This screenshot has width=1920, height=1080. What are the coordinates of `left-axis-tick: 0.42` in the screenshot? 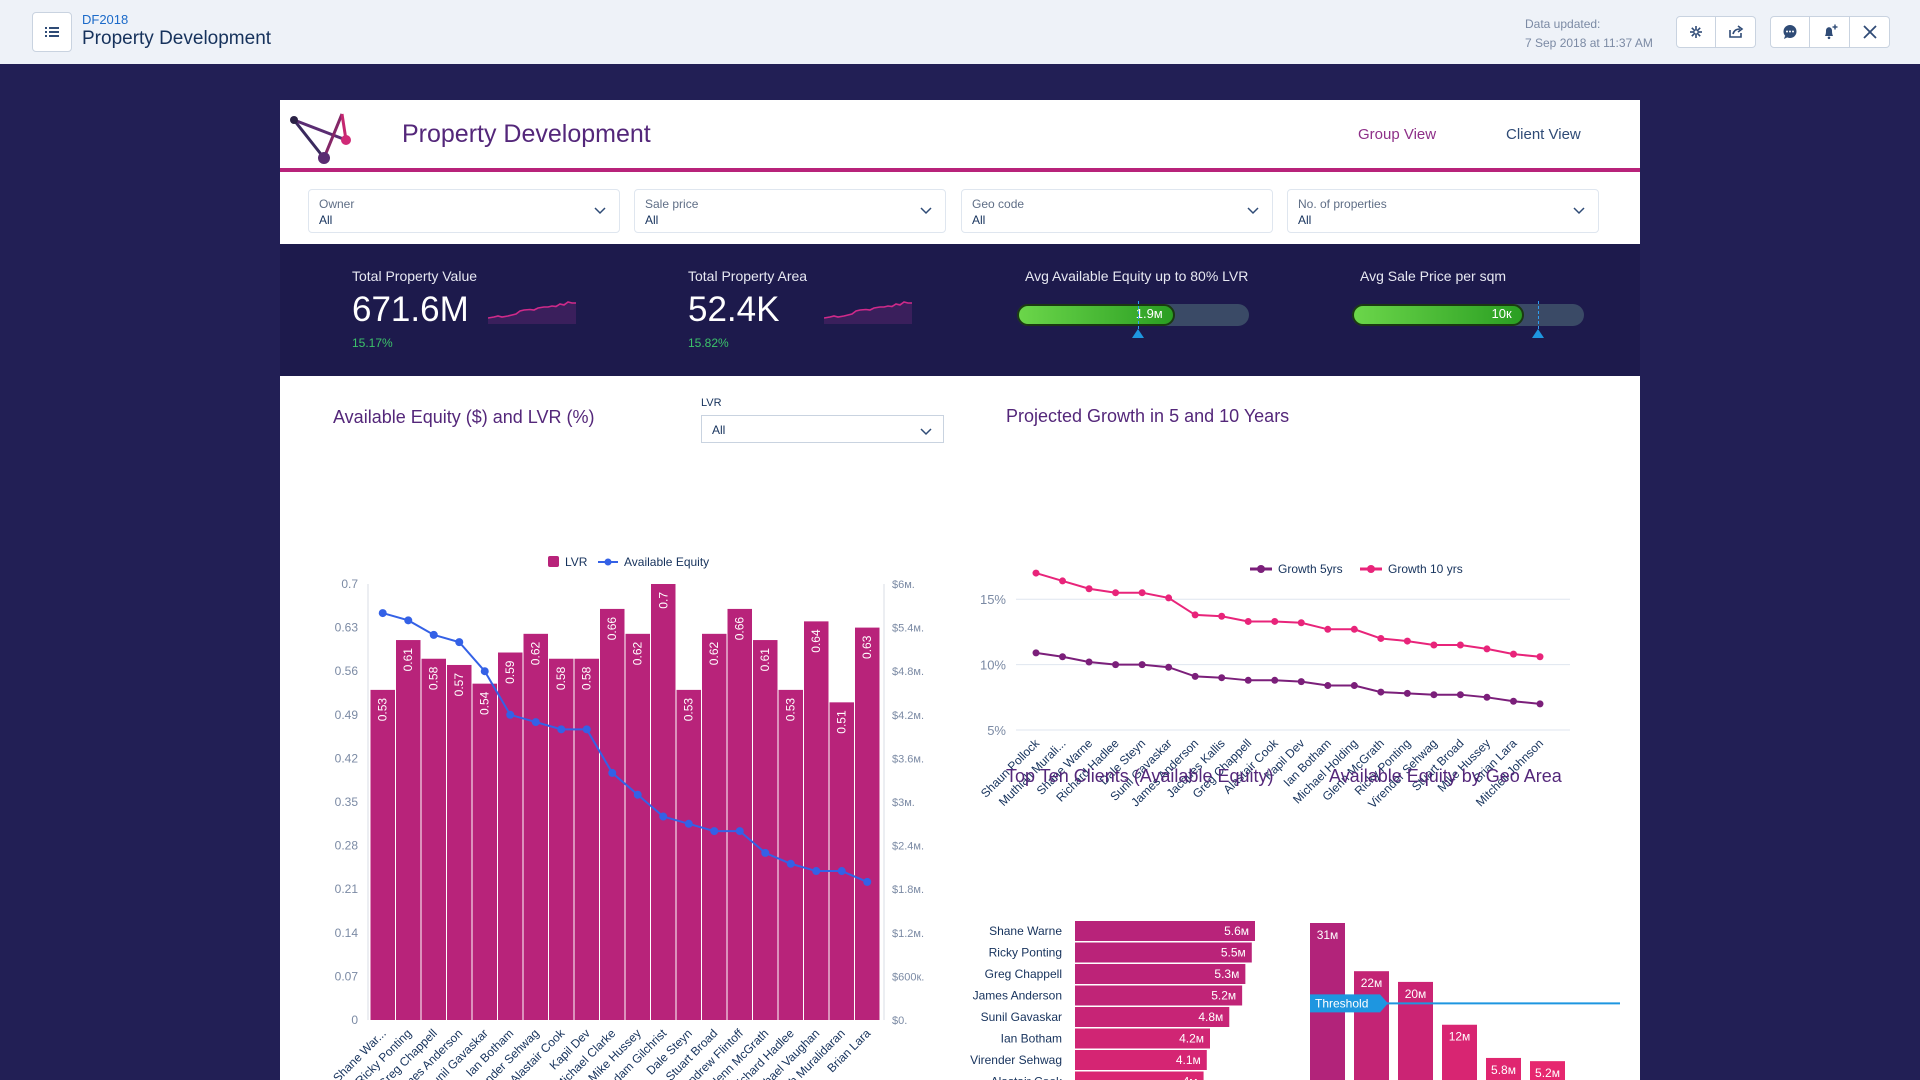 It's located at (347, 758).